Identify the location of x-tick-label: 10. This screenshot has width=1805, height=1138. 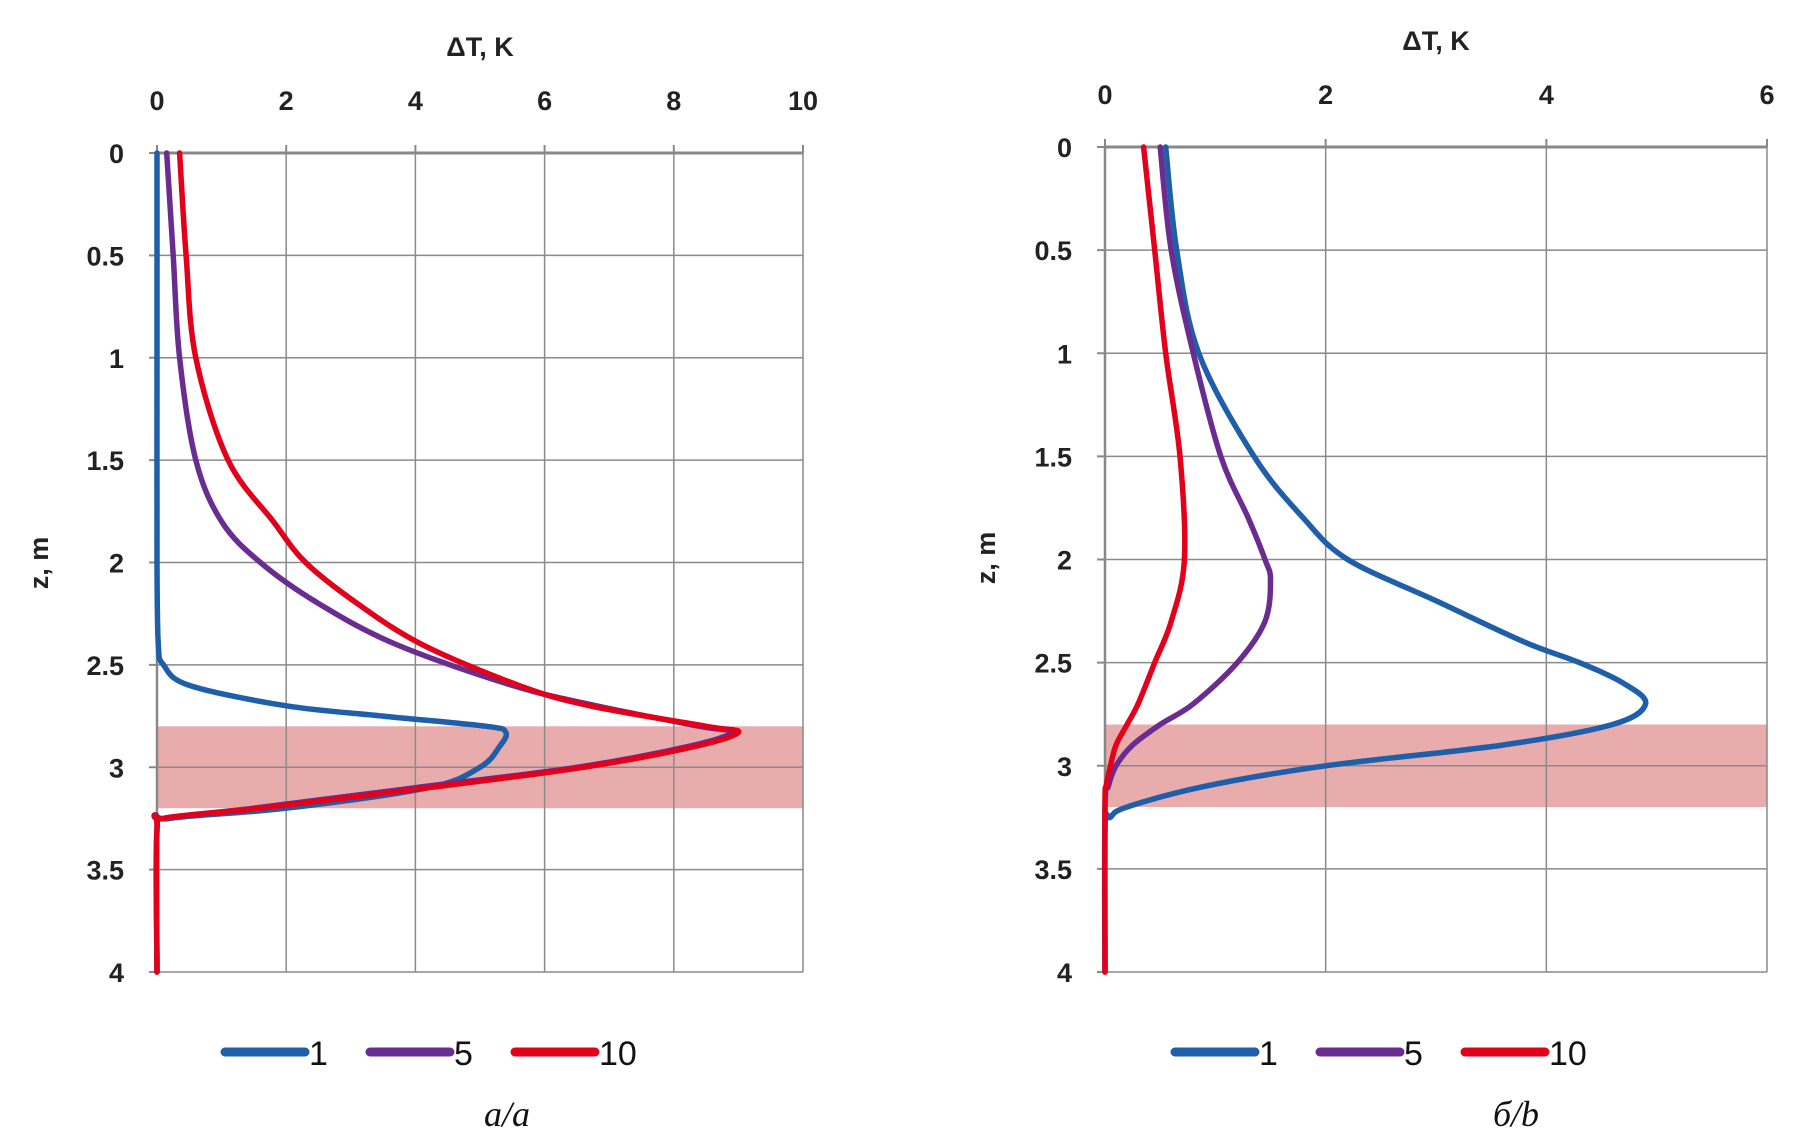
(803, 101).